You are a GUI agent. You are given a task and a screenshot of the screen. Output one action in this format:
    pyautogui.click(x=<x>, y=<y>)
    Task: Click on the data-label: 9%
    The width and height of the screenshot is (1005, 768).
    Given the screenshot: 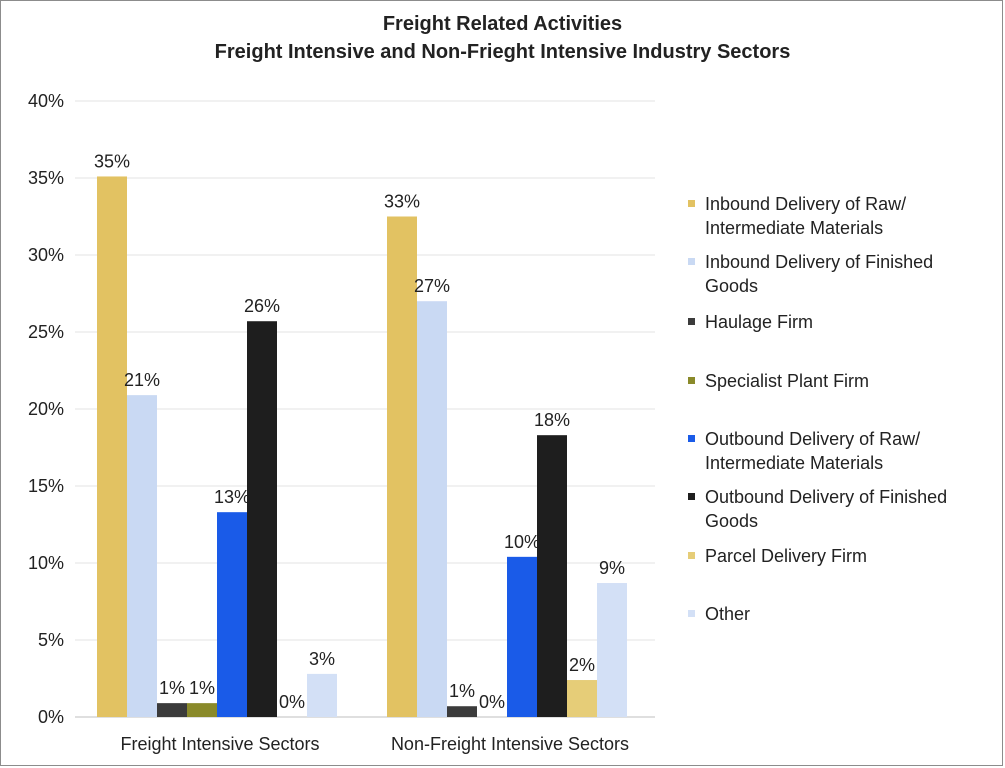 What is the action you would take?
    pyautogui.click(x=612, y=568)
    